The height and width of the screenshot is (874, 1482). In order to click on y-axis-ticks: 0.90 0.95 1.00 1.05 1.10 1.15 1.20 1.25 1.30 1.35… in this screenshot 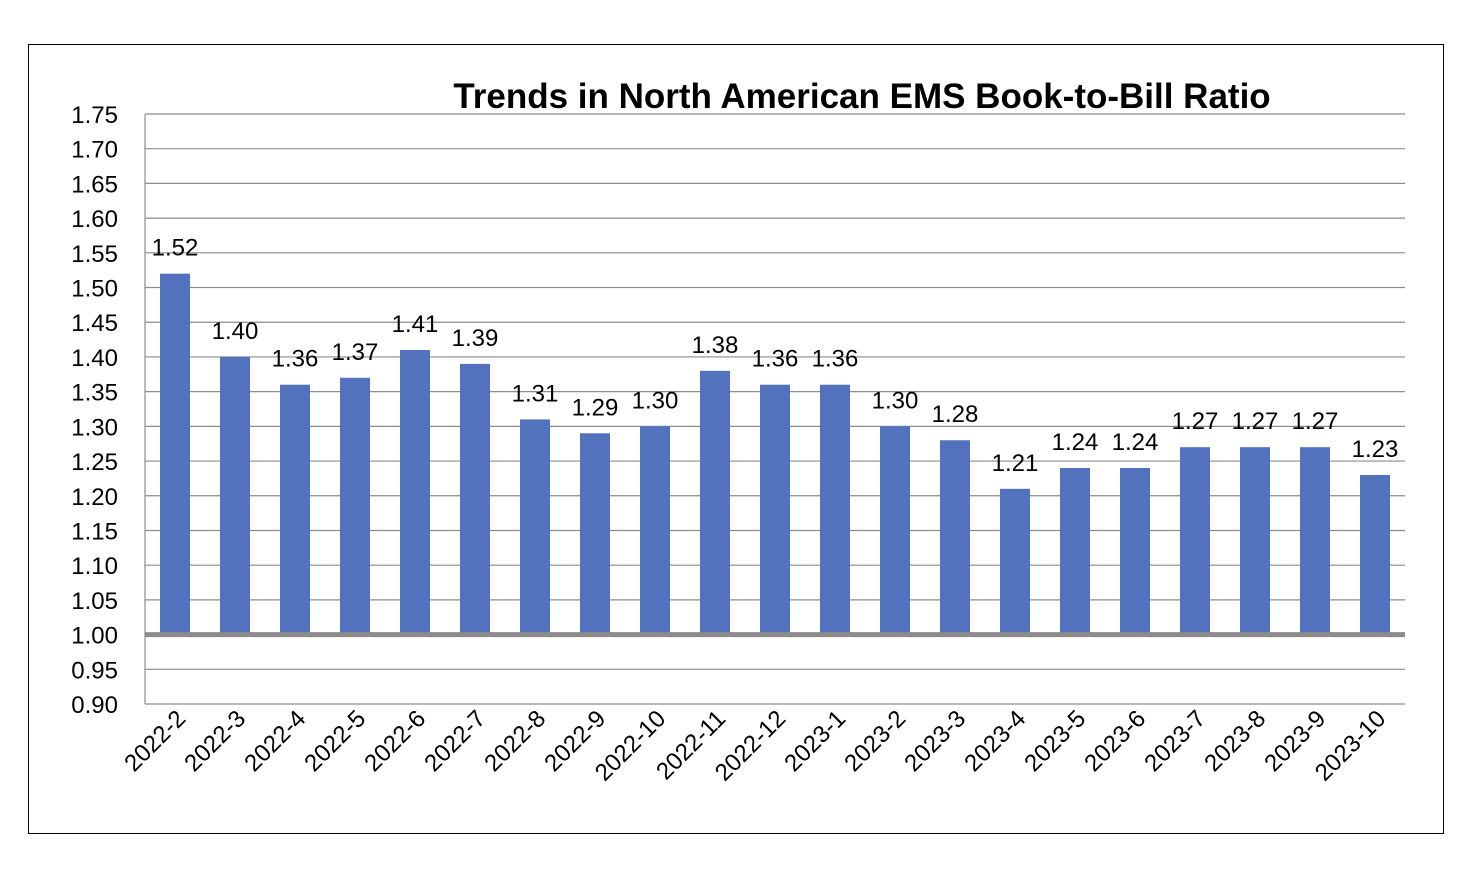, I will do `click(94, 410)`.